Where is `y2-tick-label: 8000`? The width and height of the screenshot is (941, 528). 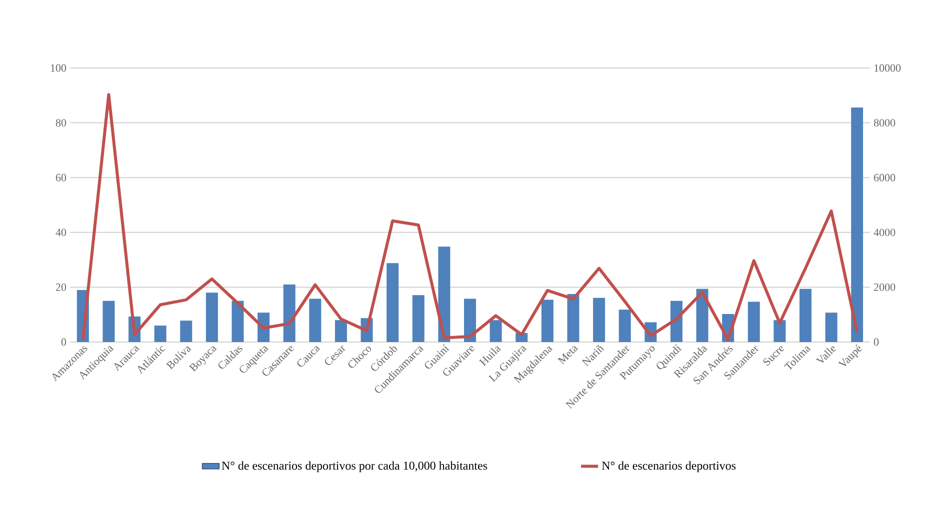 y2-tick-label: 8000 is located at coordinates (885, 123).